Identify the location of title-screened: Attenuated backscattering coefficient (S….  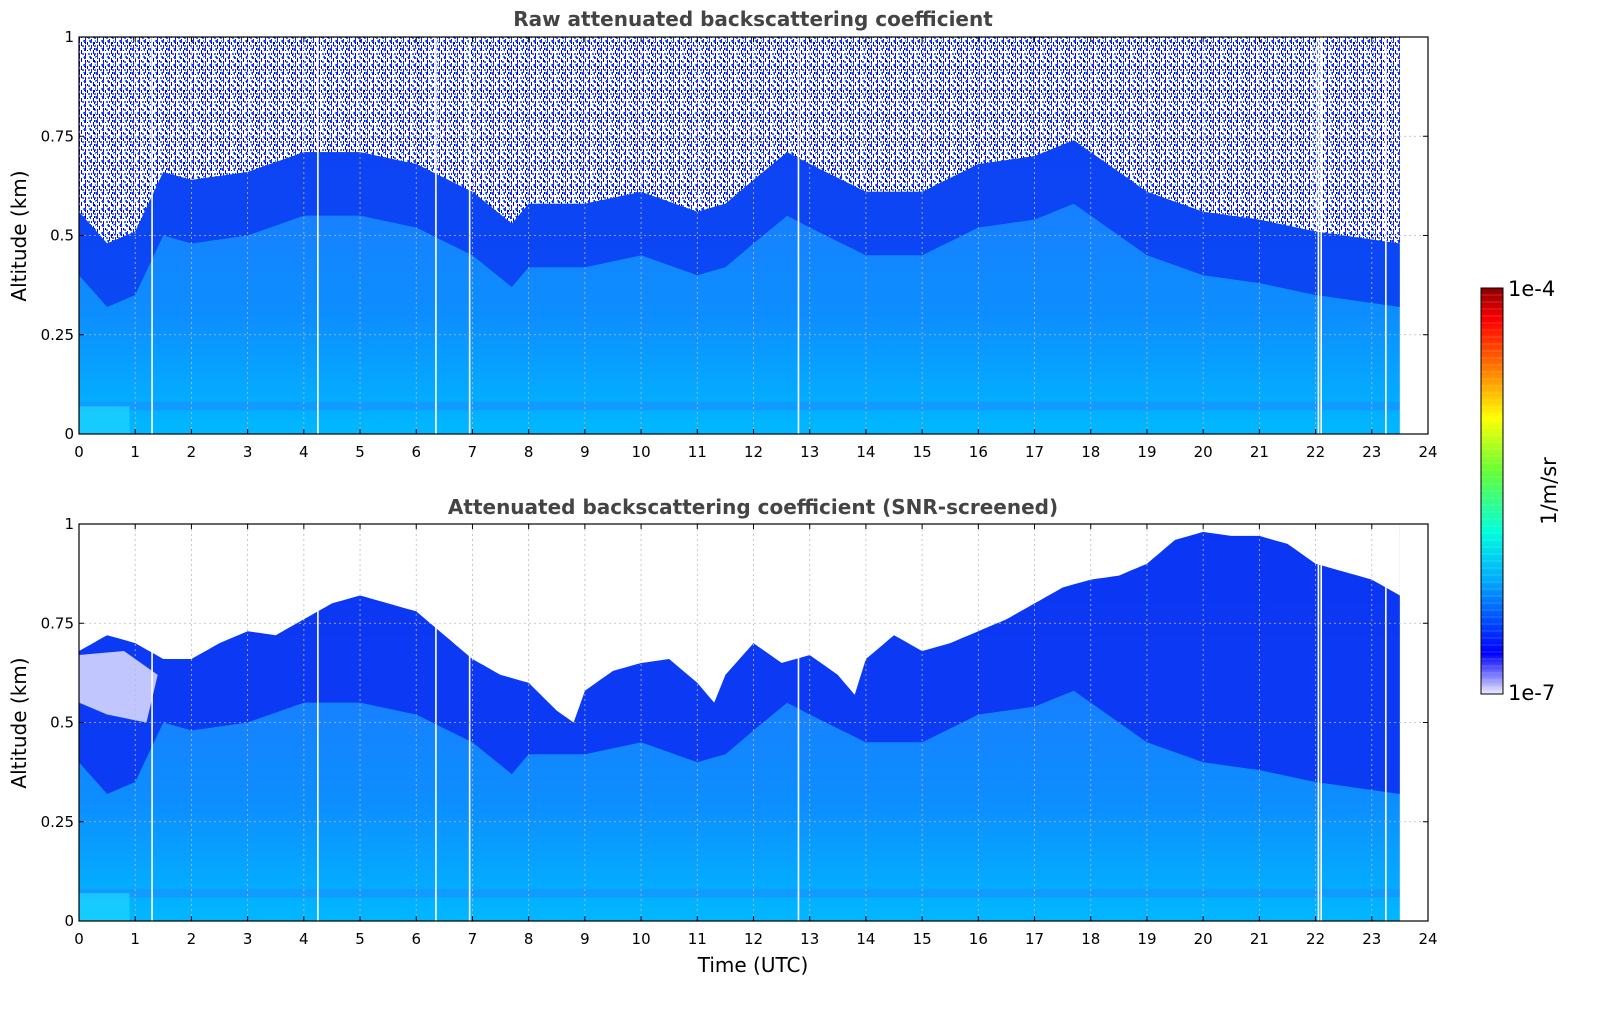
(753, 507).